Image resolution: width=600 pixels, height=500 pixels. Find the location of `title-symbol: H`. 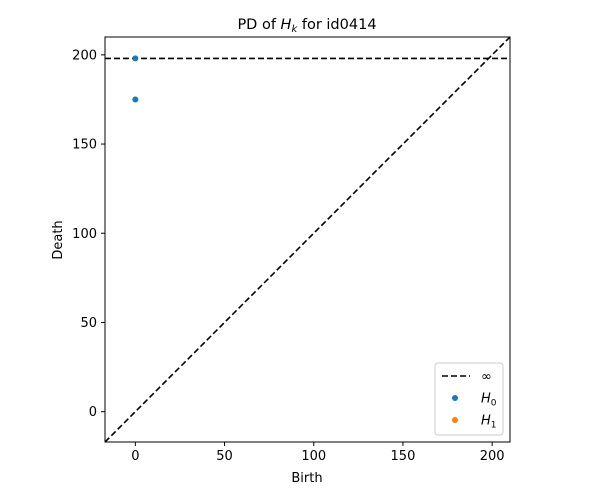

title-symbol: H is located at coordinates (286, 25).